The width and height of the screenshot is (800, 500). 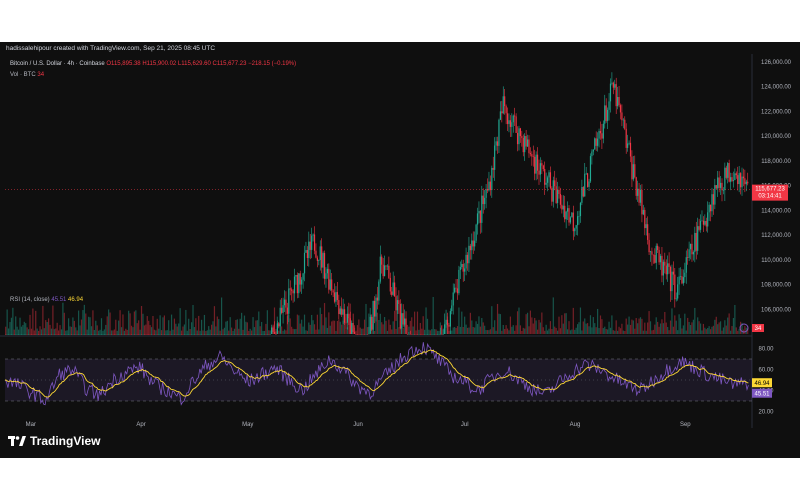 What do you see at coordinates (57, 64) in the screenshot?
I see `symbol-name: Bitcoin / U.S. Dollar · 4h · Coinbase` at bounding box center [57, 64].